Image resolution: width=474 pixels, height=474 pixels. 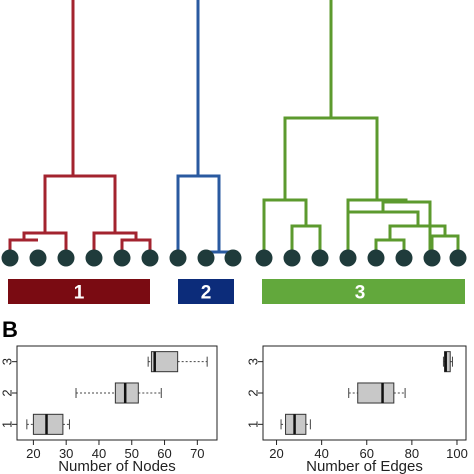 I want to click on x-axis-title: Number of Edges, so click(x=364, y=466).